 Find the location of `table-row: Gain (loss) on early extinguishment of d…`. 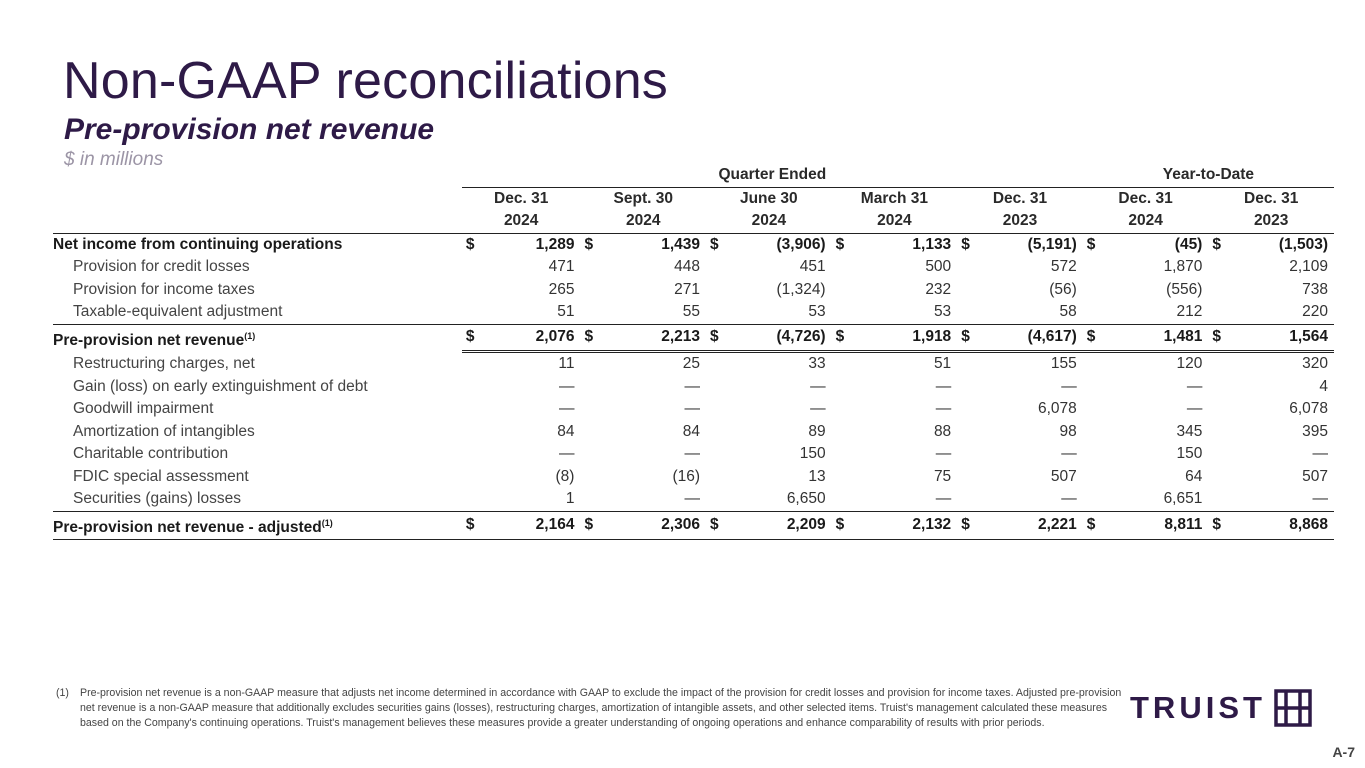

table-row: Gain (loss) on early extinguishment of d… is located at coordinates (693, 387).